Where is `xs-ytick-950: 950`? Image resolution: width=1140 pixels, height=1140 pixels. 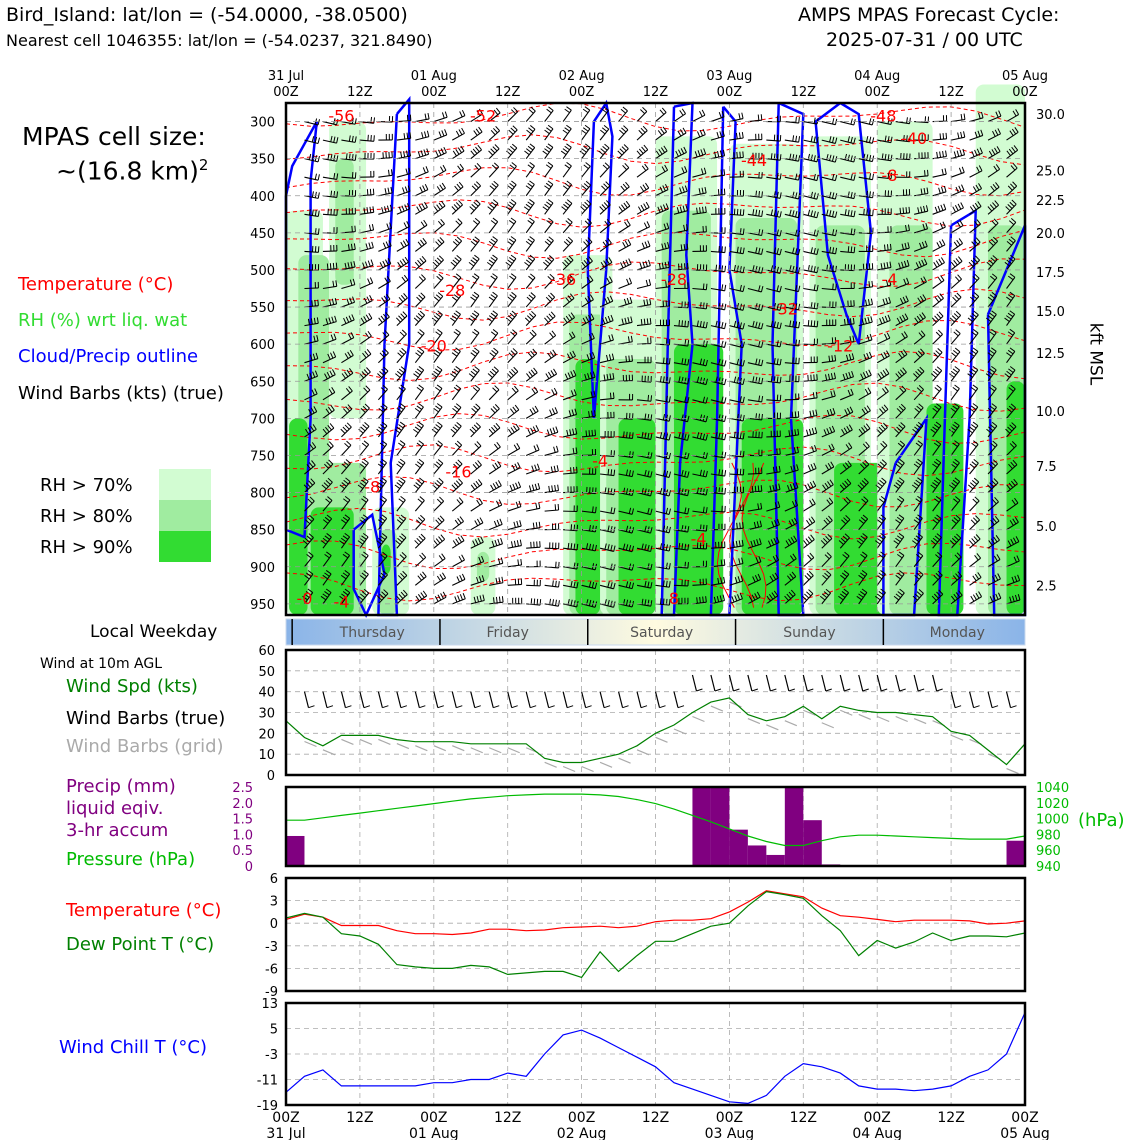
xs-ytick-950: 950 is located at coordinates (262, 605).